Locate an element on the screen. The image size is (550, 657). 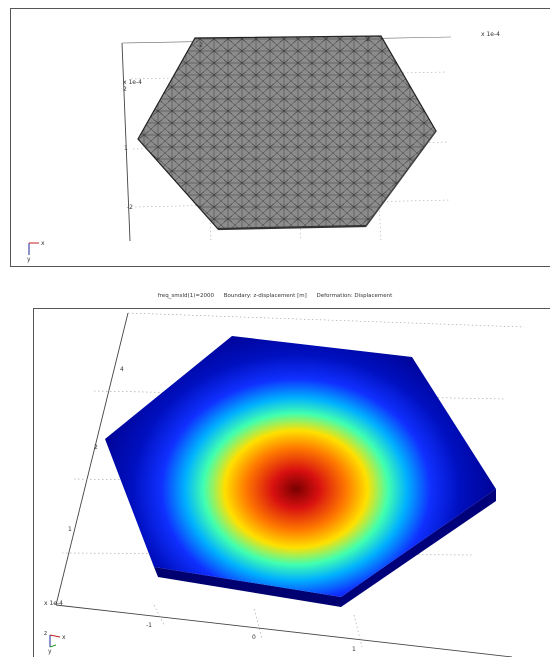
tick-y-top: 2 is located at coordinates (125, 89).